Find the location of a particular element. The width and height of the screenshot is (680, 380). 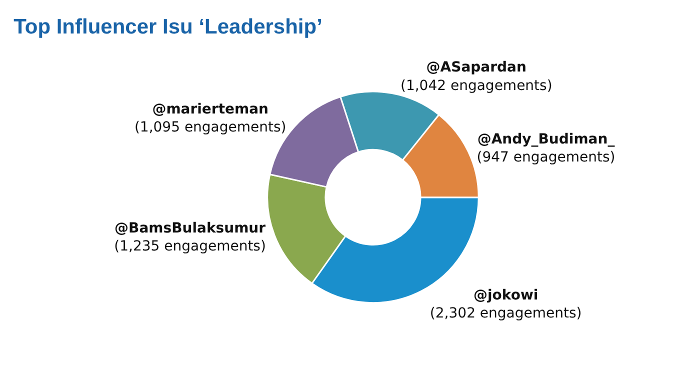

chart-title: Top Influencer Isu ‘Leadership’ is located at coordinates (168, 27).